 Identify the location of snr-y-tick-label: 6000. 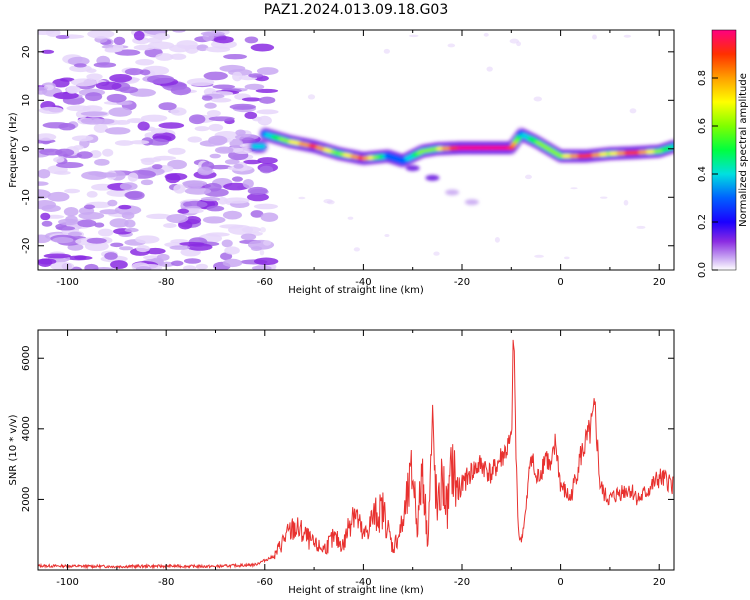
(26, 358).